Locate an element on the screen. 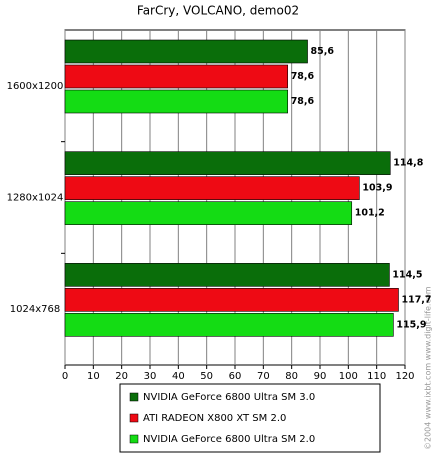  x-tick-label: 0 is located at coordinates (65, 376).